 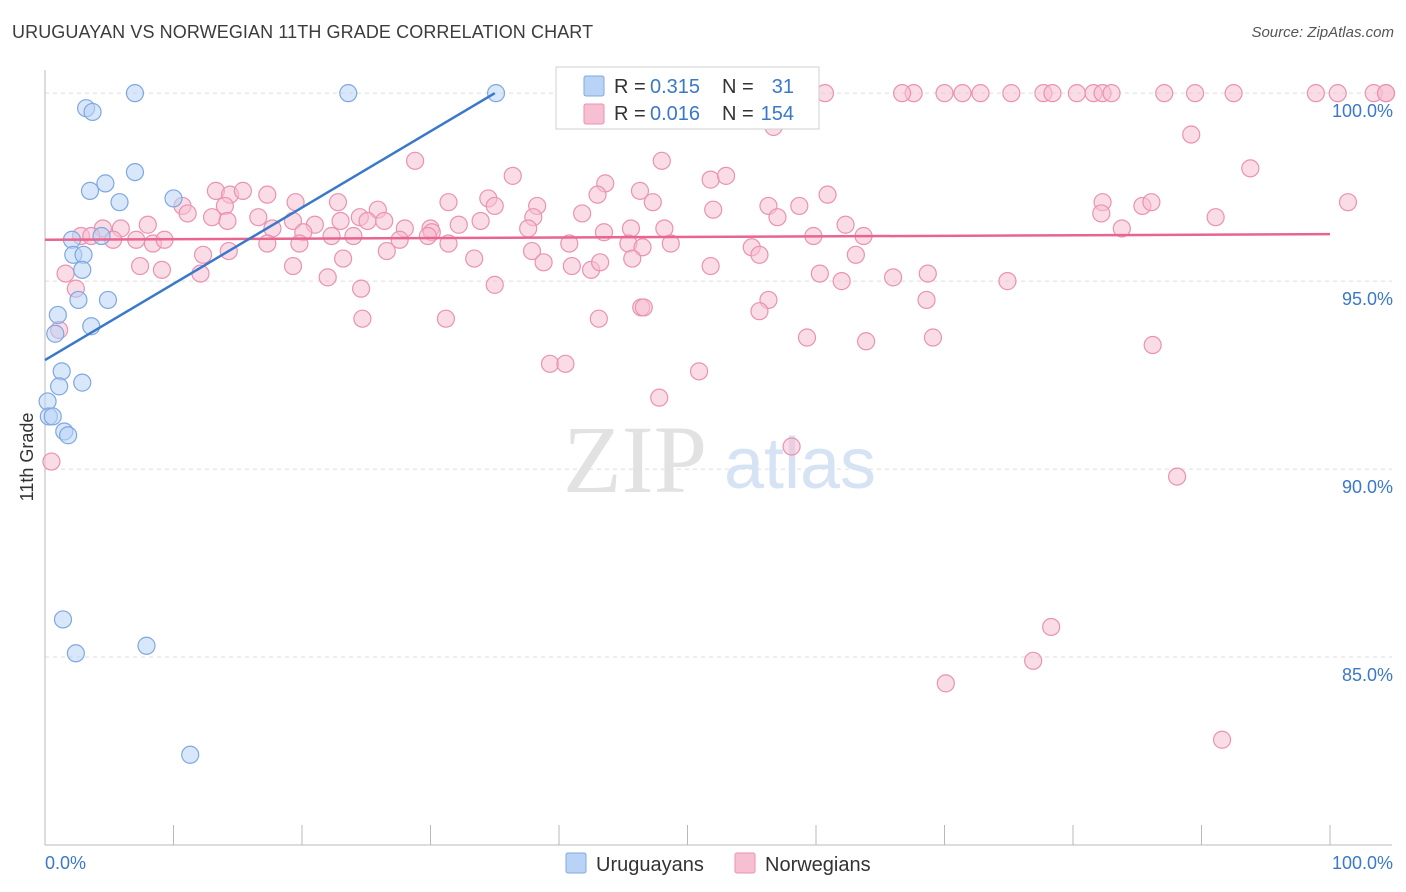 I want to click on legend-r-value-1: 0.016, so click(x=675, y=114).